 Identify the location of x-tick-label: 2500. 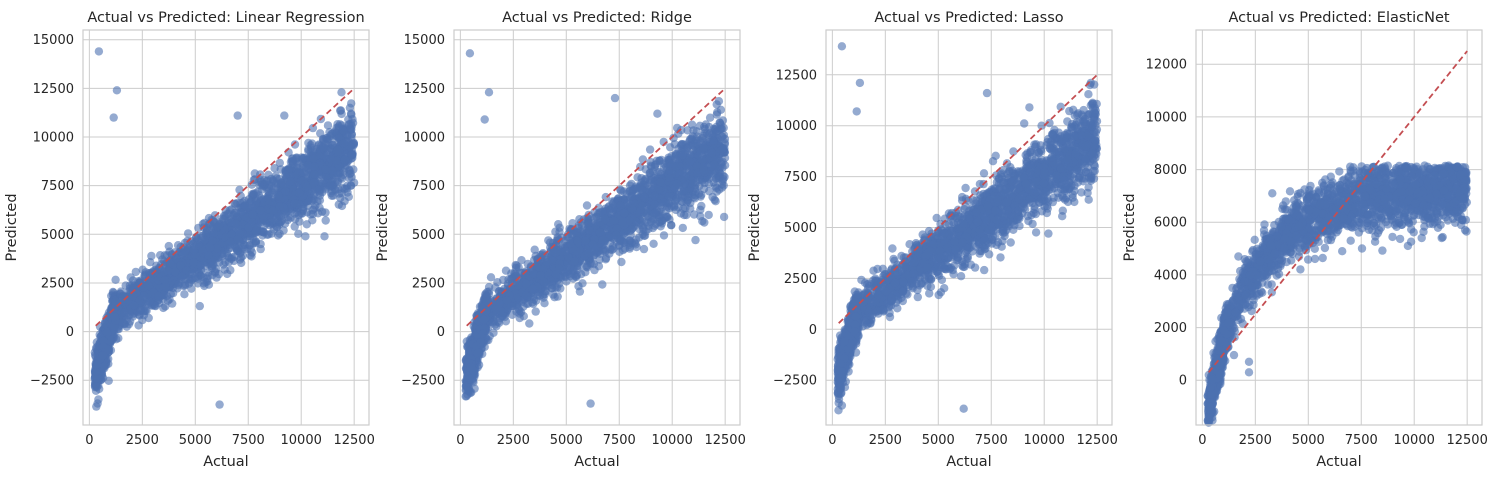
(142, 440).